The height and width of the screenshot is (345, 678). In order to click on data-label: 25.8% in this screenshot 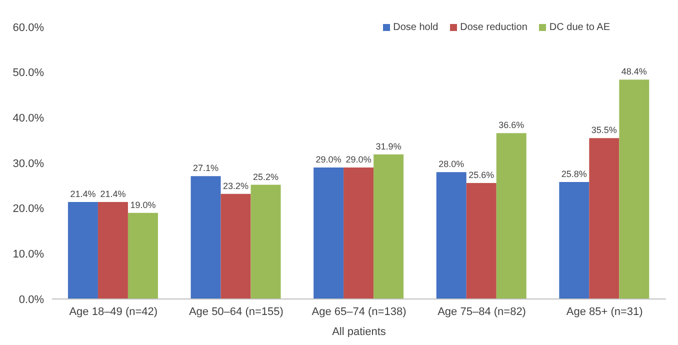, I will do `click(574, 174)`.